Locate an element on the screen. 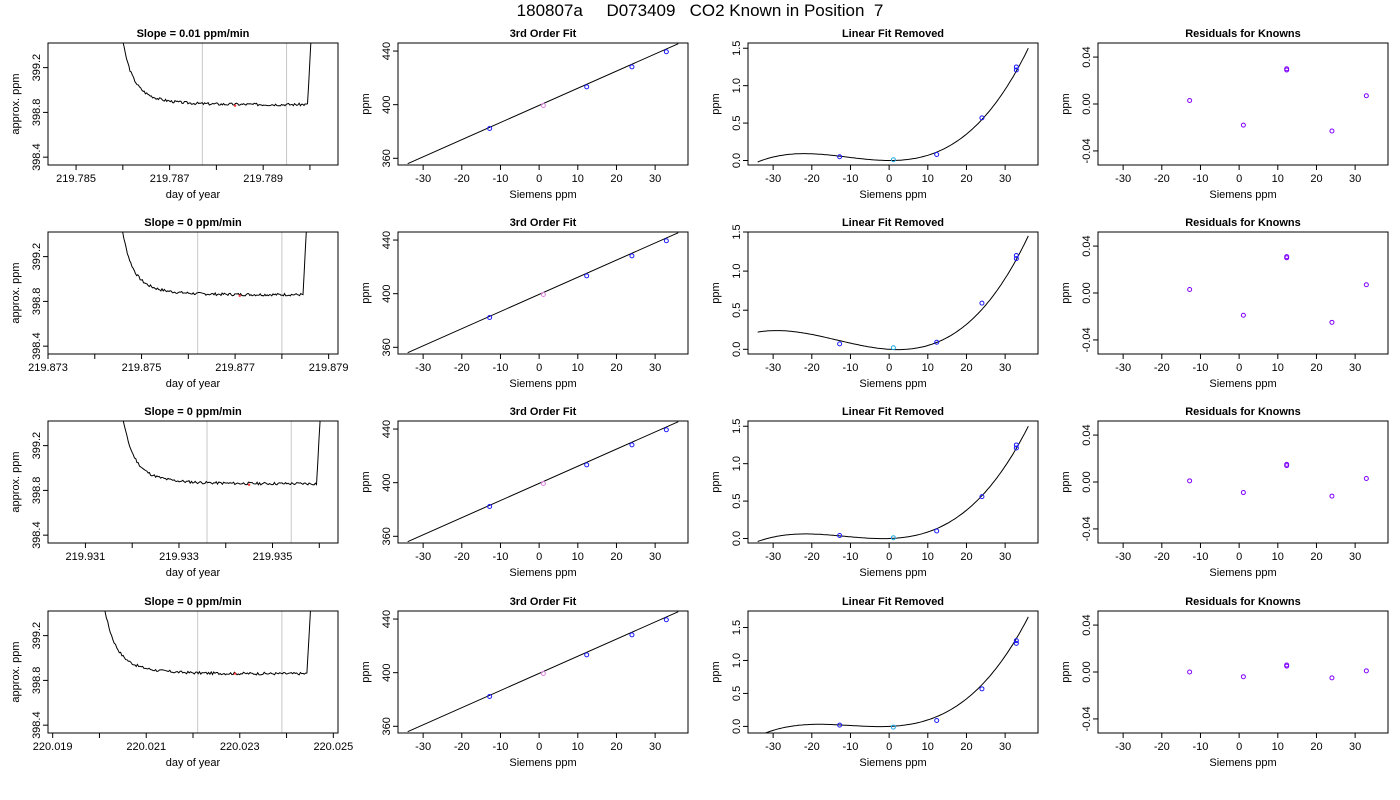 This screenshot has height=800, width=1400. x-tick-label: 220.023 is located at coordinates (240, 747).